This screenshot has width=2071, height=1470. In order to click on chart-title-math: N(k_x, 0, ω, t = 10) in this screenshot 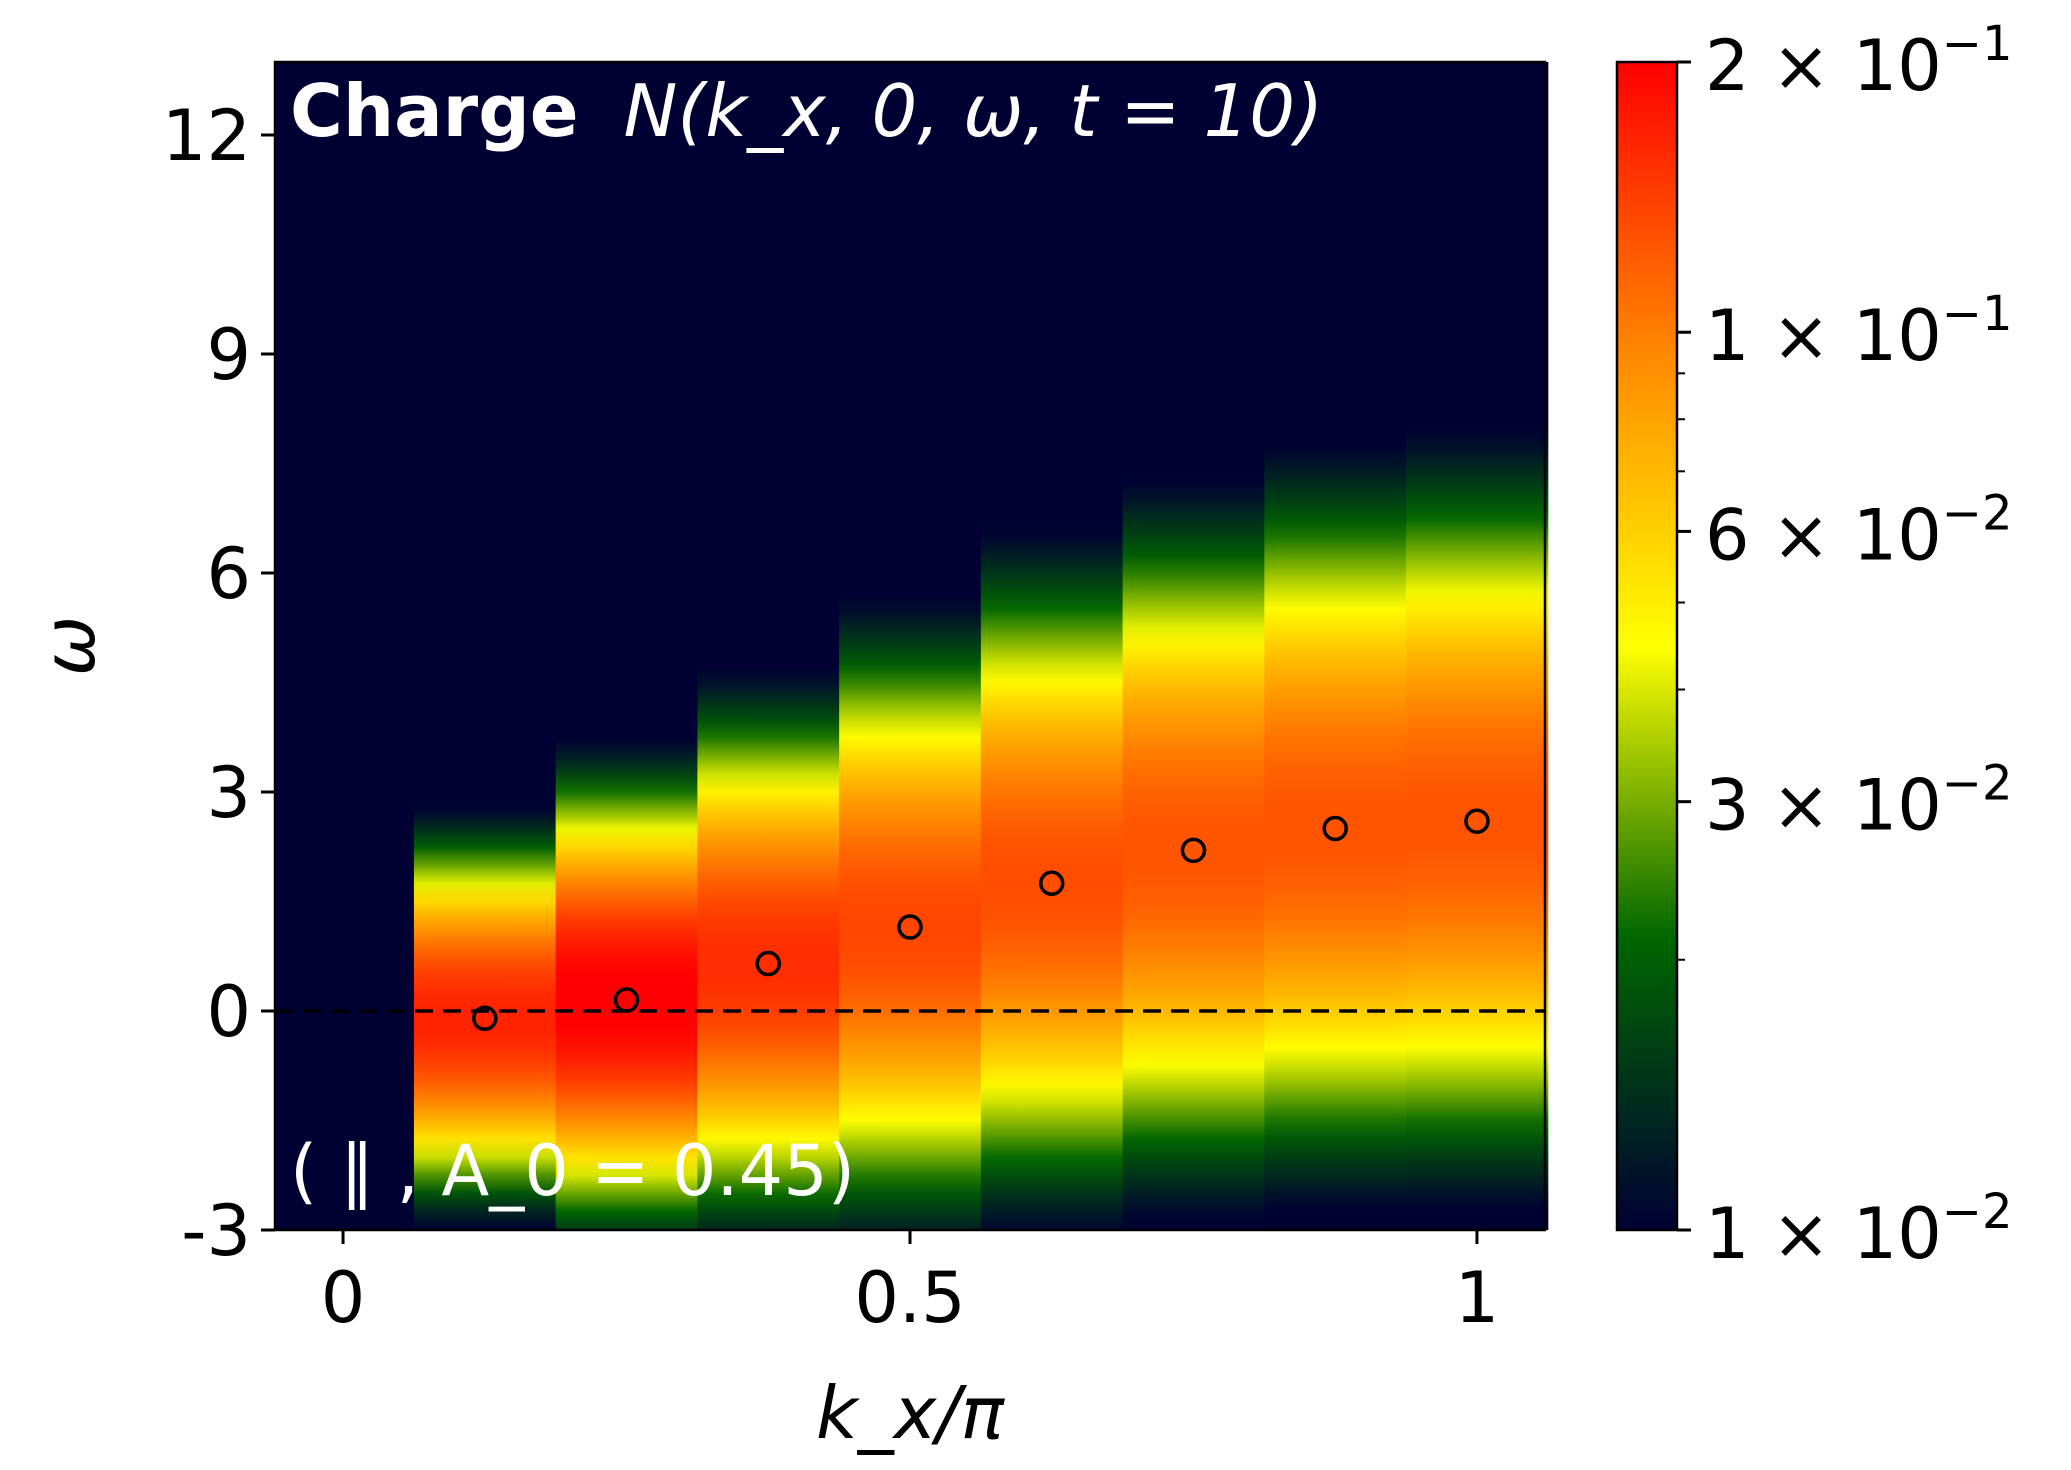, I will do `click(973, 111)`.